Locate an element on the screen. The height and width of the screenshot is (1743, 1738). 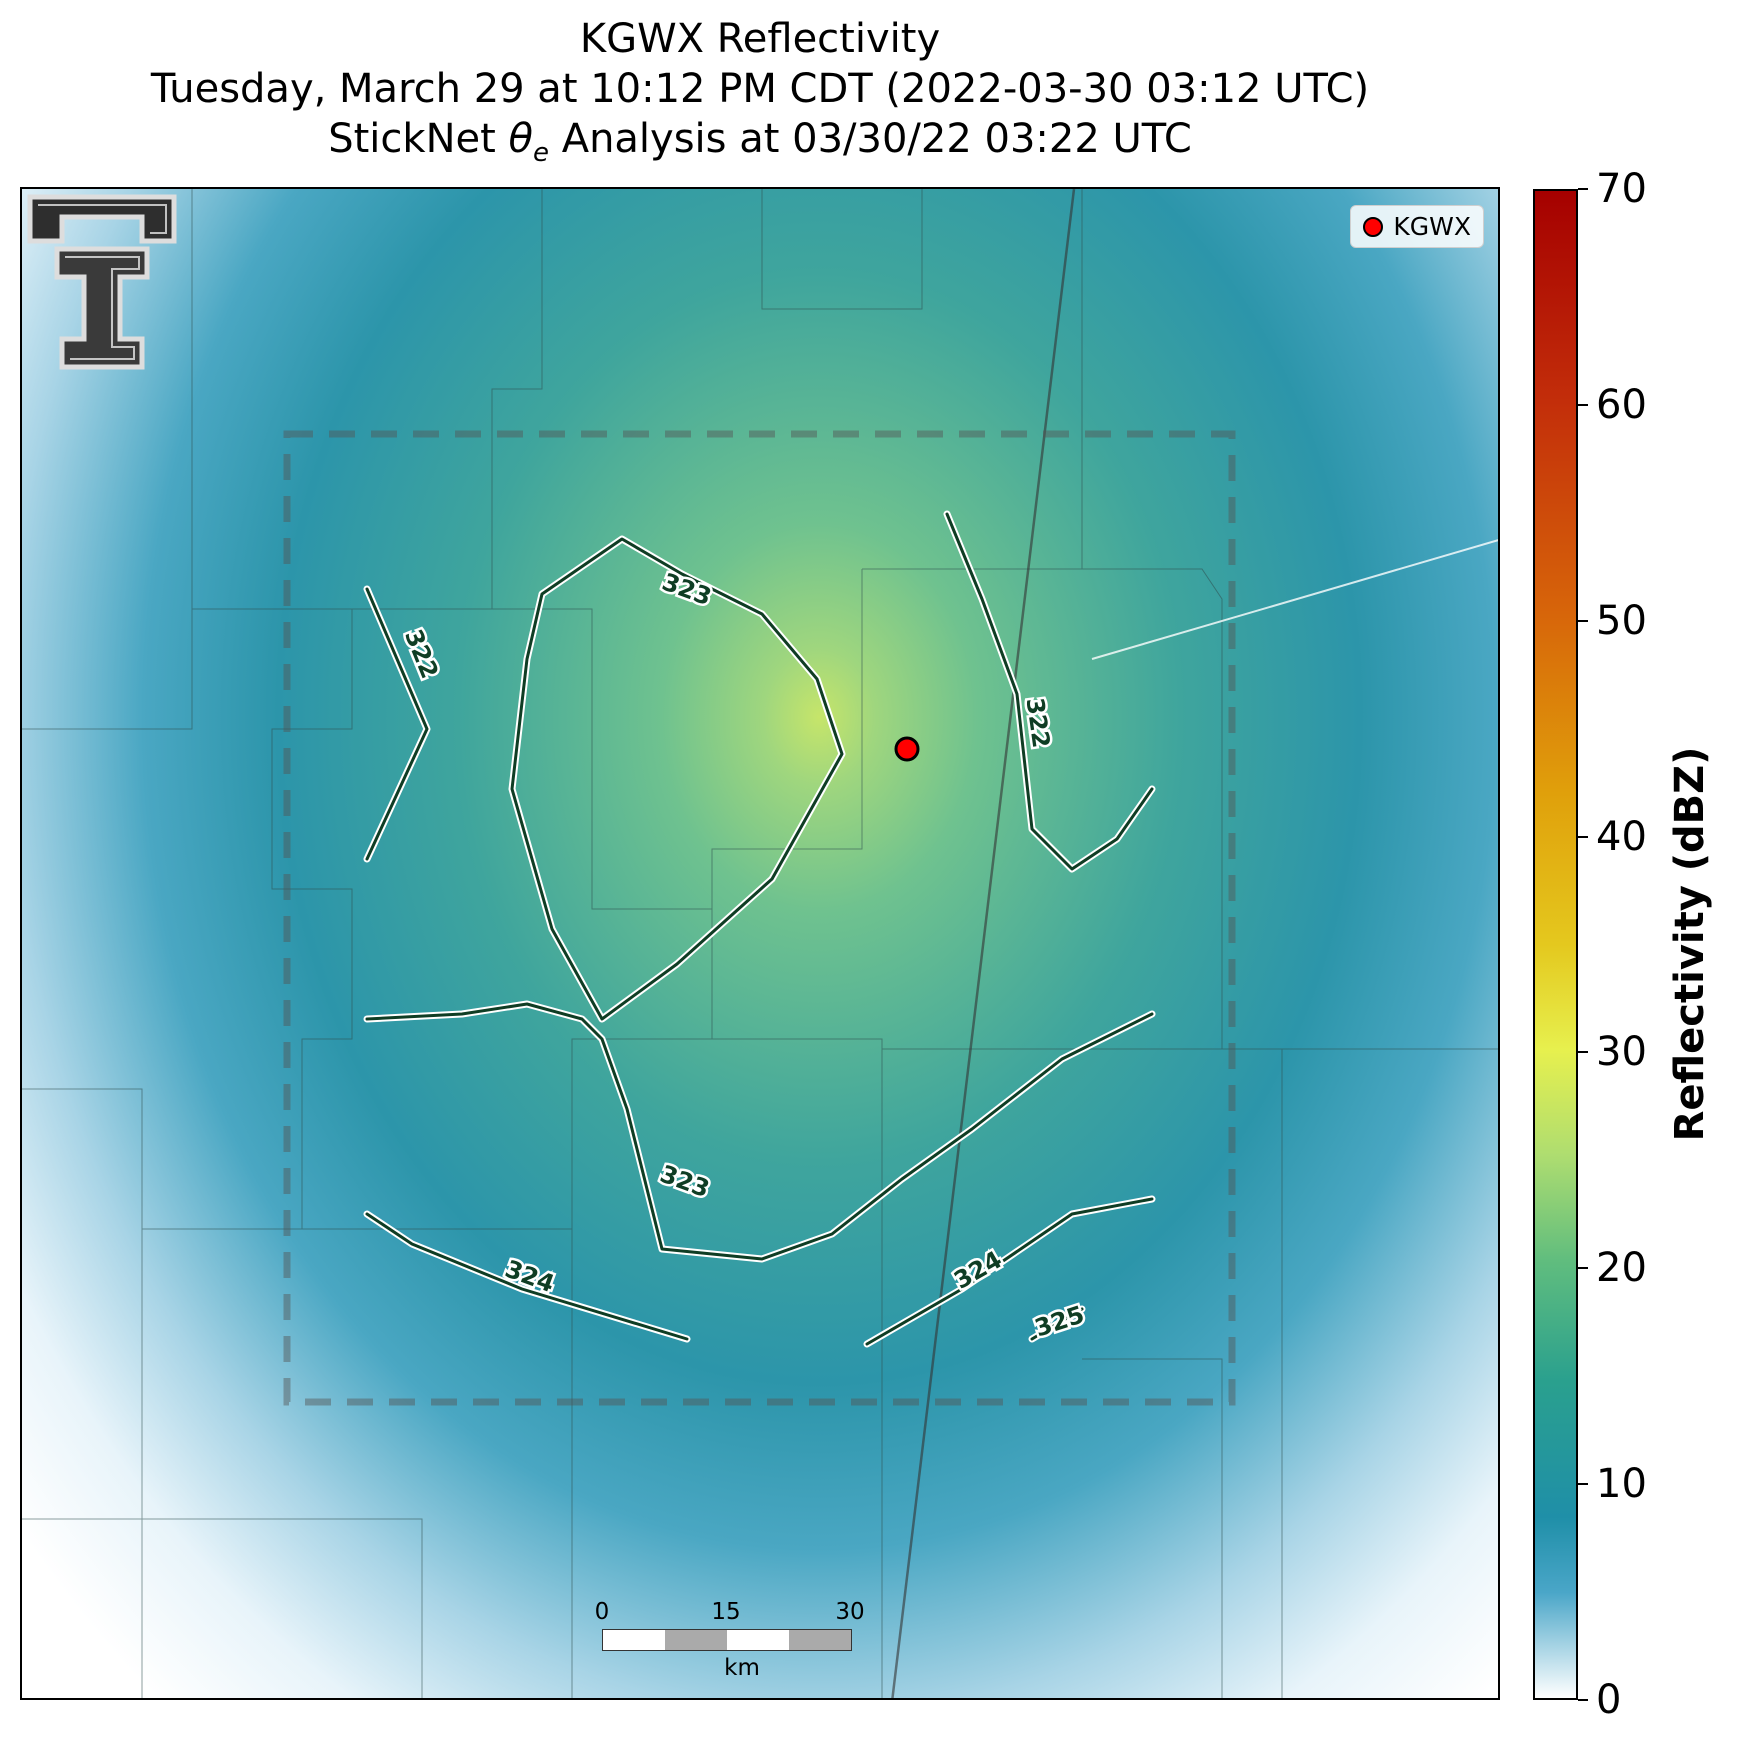
colorbar-label: Reflectivity (dBZ) is located at coordinates (1690, 944).